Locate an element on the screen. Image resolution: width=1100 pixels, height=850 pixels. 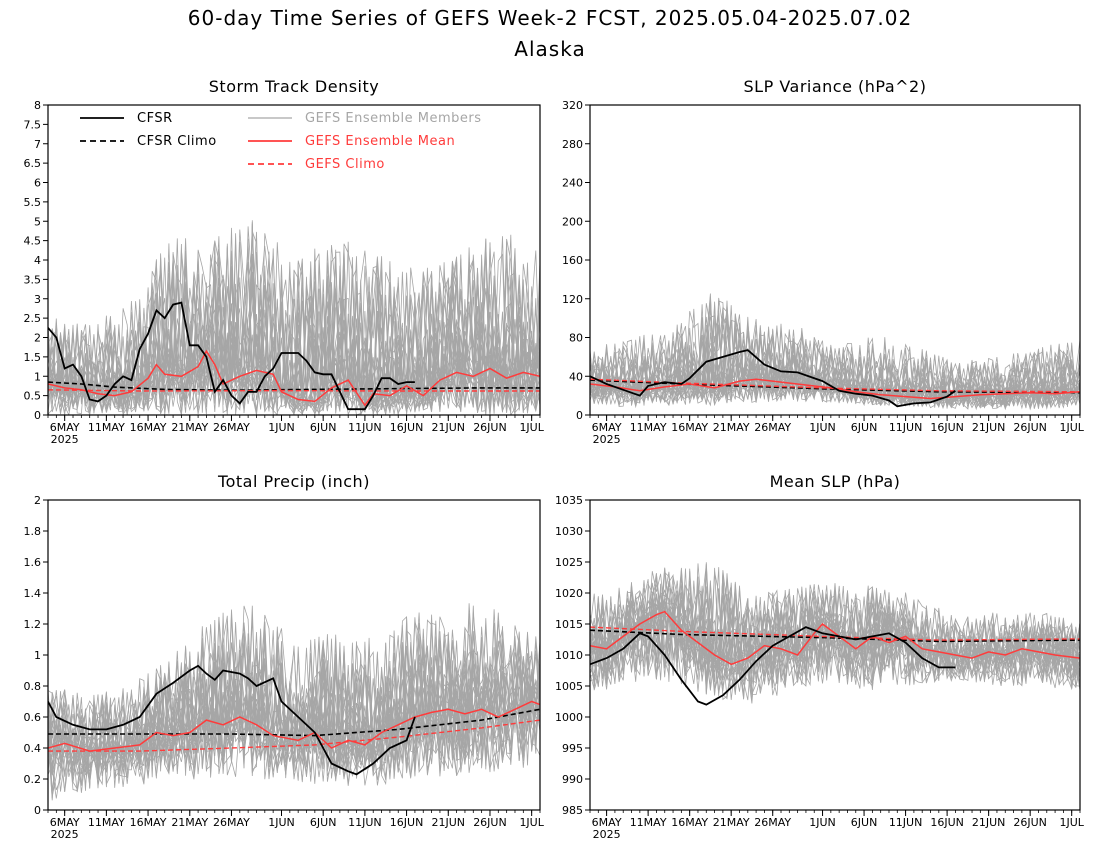
ensemble-members is located at coordinates (835, 633).